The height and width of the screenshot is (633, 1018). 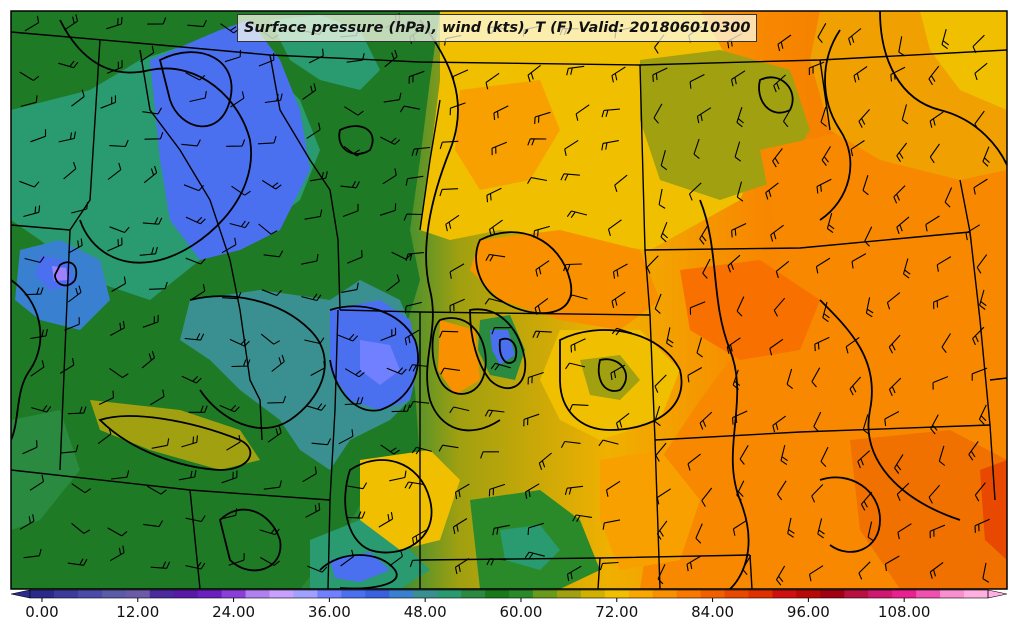 I want to click on colorbar-max-arrow, so click(x=997, y=594).